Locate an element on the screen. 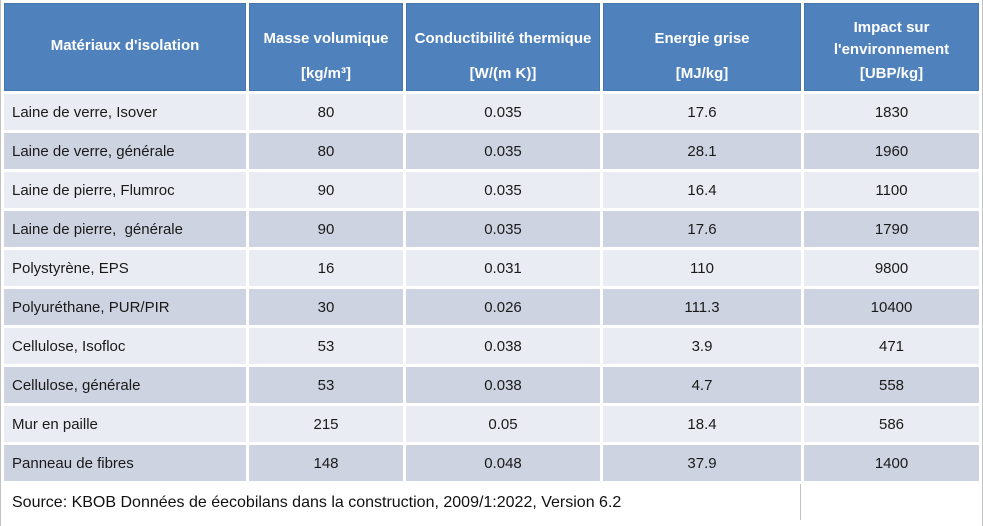 This screenshot has width=983, height=526. column-header-label: Matériaux d'isolation is located at coordinates (125, 46).